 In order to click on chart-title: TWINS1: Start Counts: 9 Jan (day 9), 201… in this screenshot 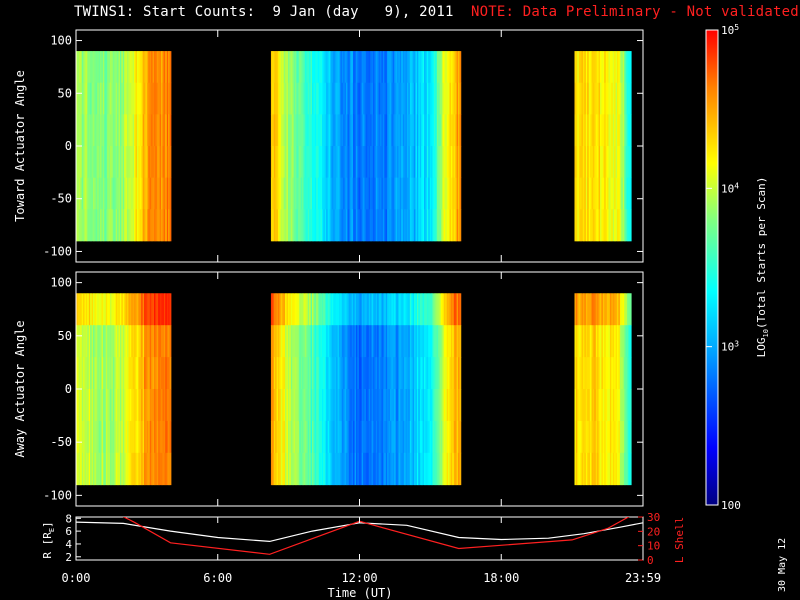, I will do `click(436, 12)`.